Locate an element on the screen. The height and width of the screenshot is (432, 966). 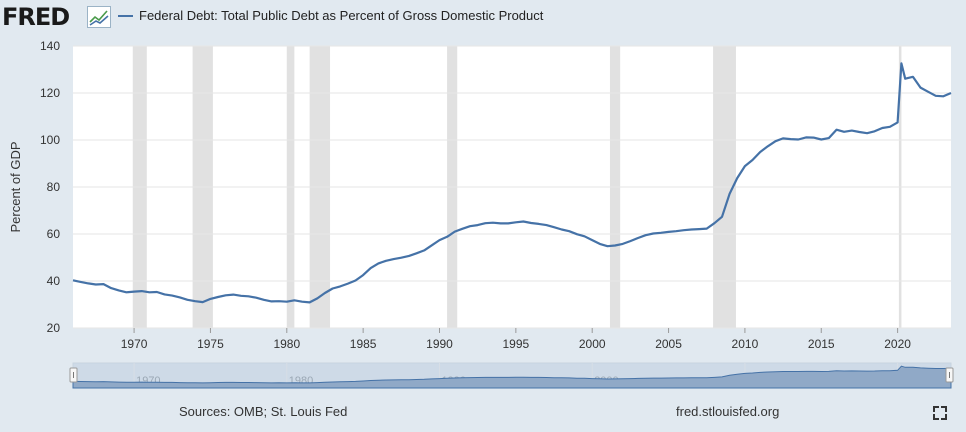
navigator-area is located at coordinates (512, 377).